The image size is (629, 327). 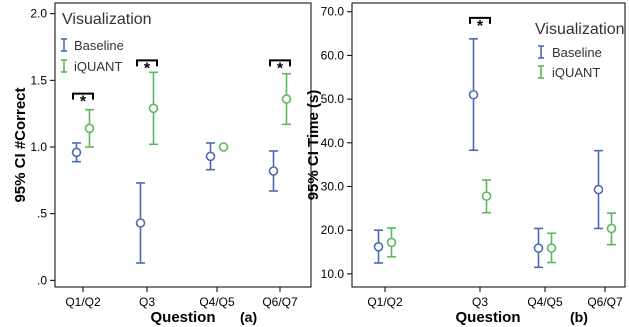 What do you see at coordinates (579, 317) in the screenshot?
I see `panel-label: (b)` at bounding box center [579, 317].